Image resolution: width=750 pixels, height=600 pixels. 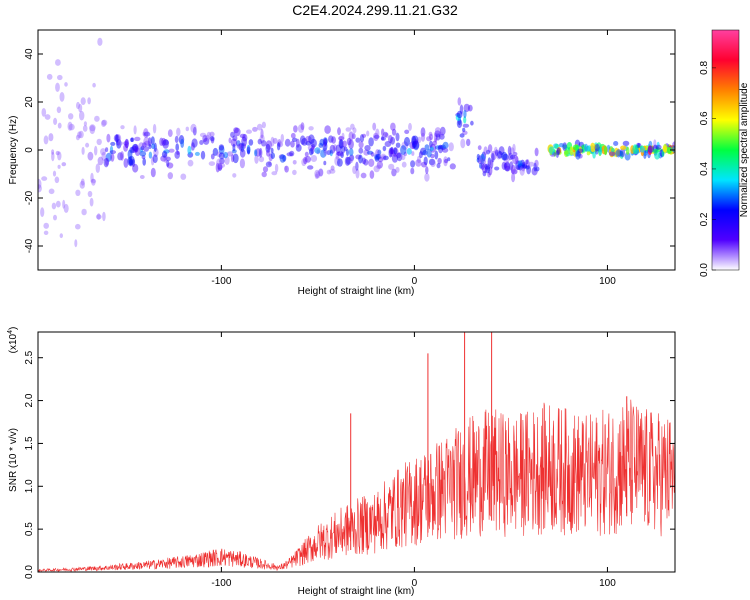 What do you see at coordinates (29, 400) in the screenshot?
I see `y-tick-label: 2.0` at bounding box center [29, 400].